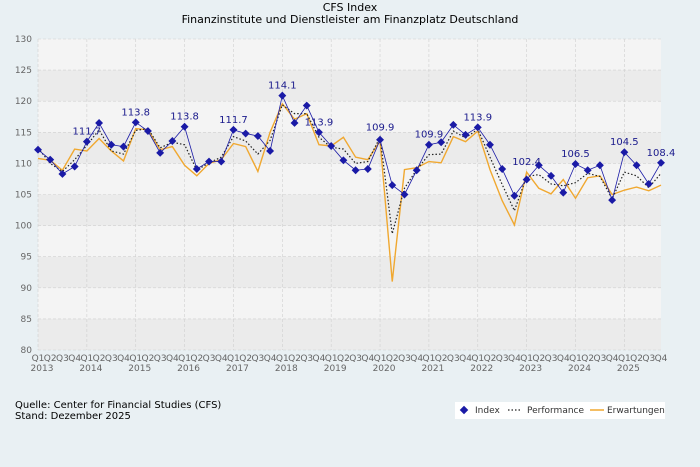  Describe the element at coordinates (42, 369) in the screenshot. I see `x-tick-year: 2013` at that location.